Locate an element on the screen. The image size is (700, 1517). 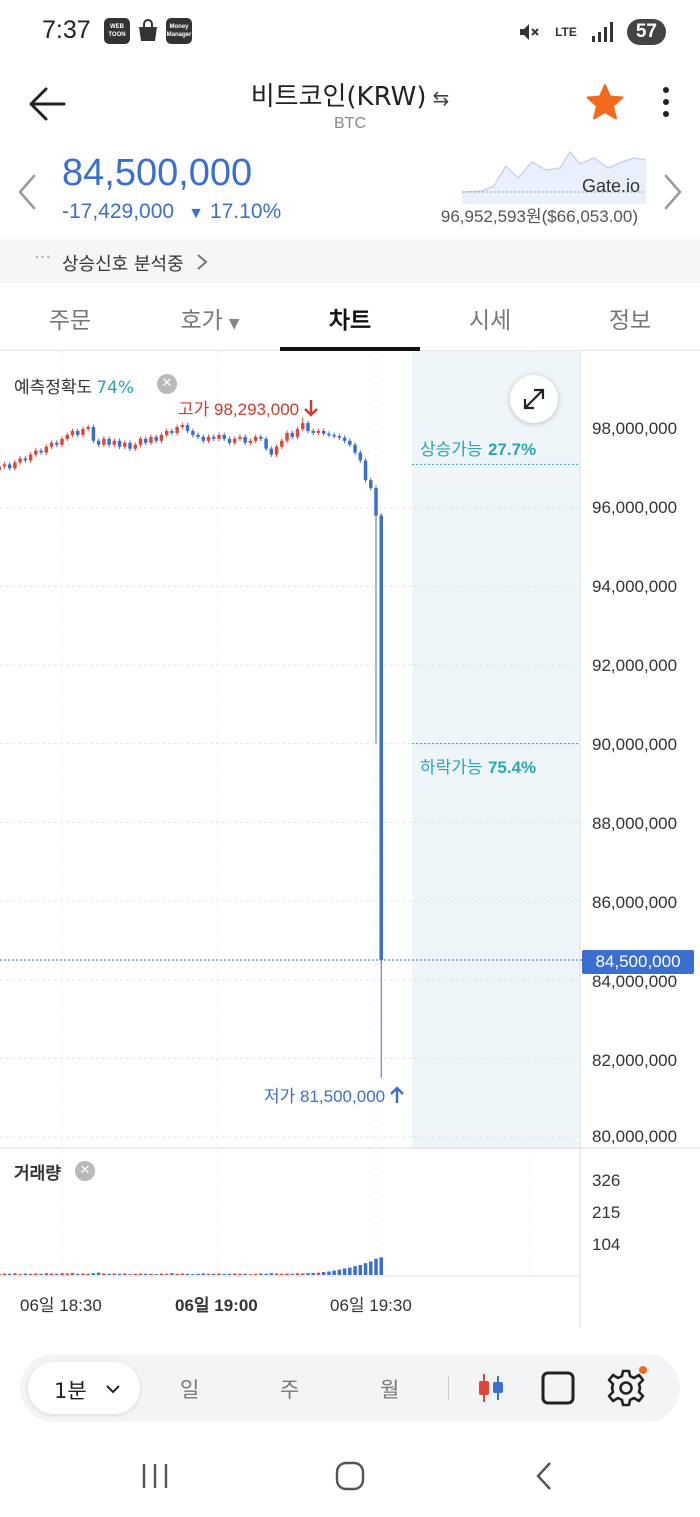
recent-apps-icon is located at coordinates (155, 1476).